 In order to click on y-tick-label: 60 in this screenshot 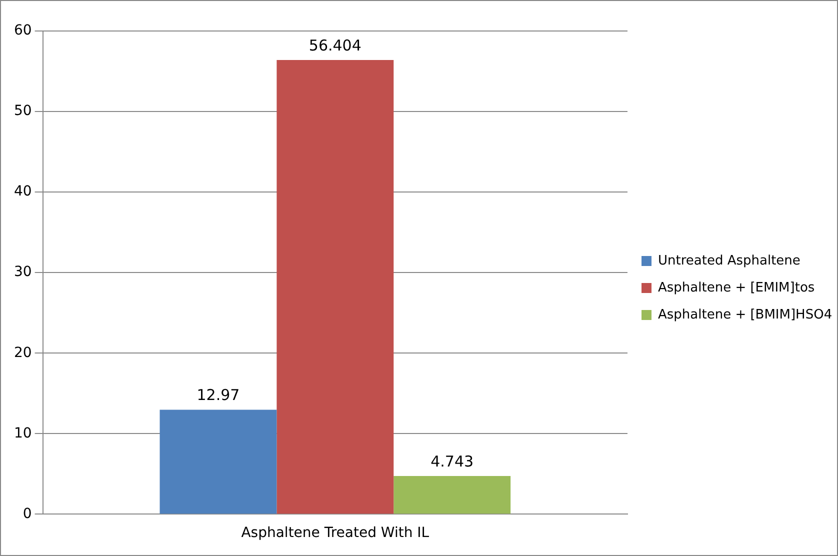, I will do `click(23, 30)`.